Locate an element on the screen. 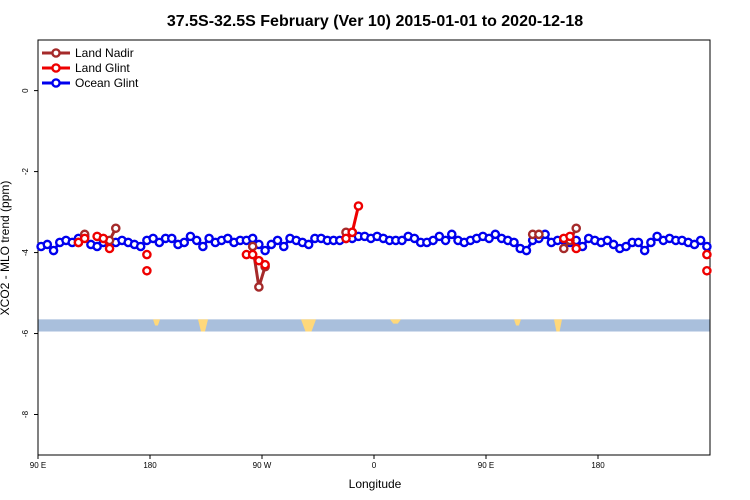 Image resolution: width=750 pixels, height=500 pixels. y-tick-label: 0 is located at coordinates (25, 90).